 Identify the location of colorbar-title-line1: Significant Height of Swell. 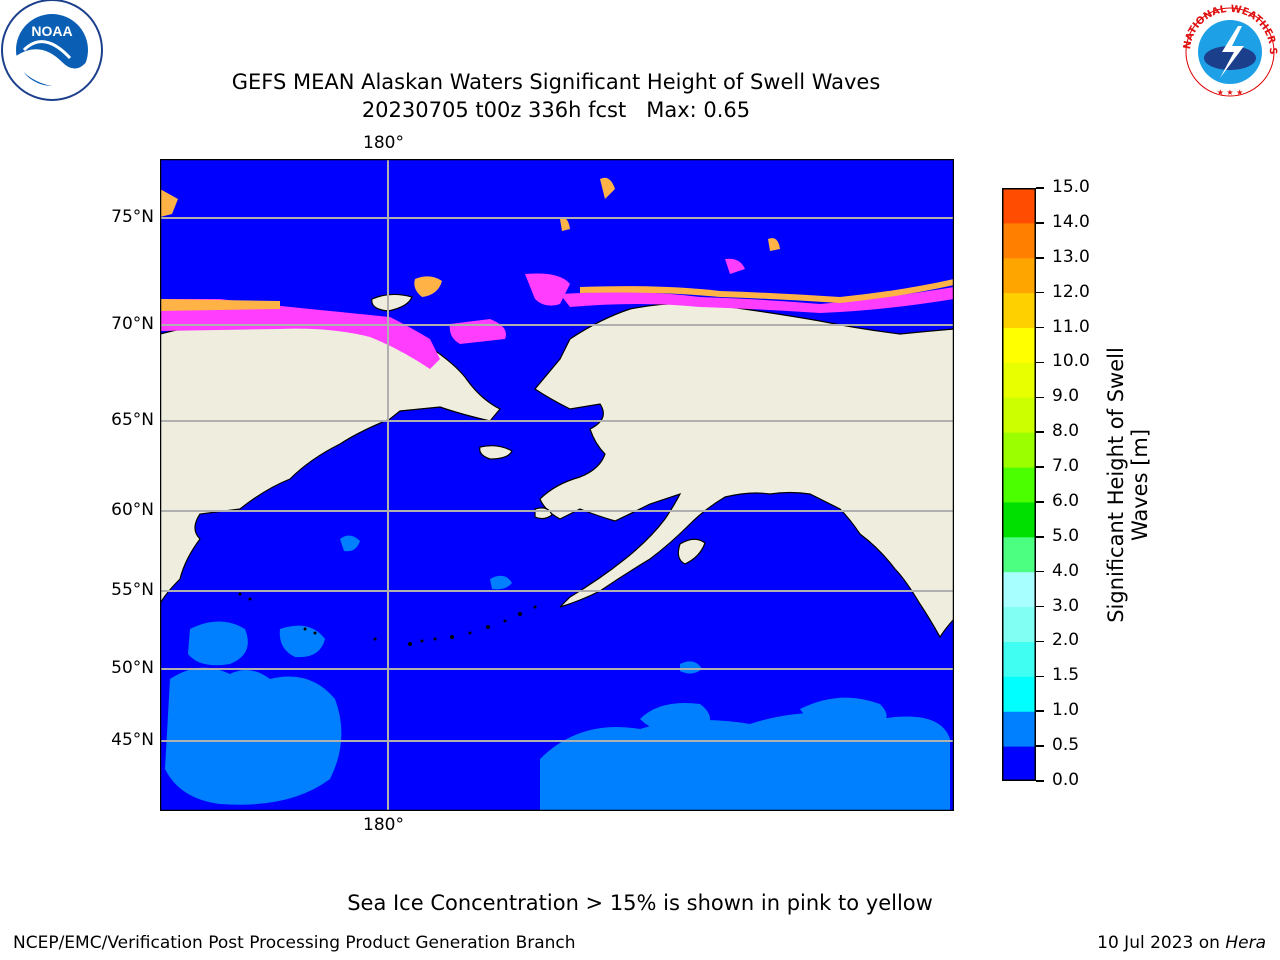
(1116, 485).